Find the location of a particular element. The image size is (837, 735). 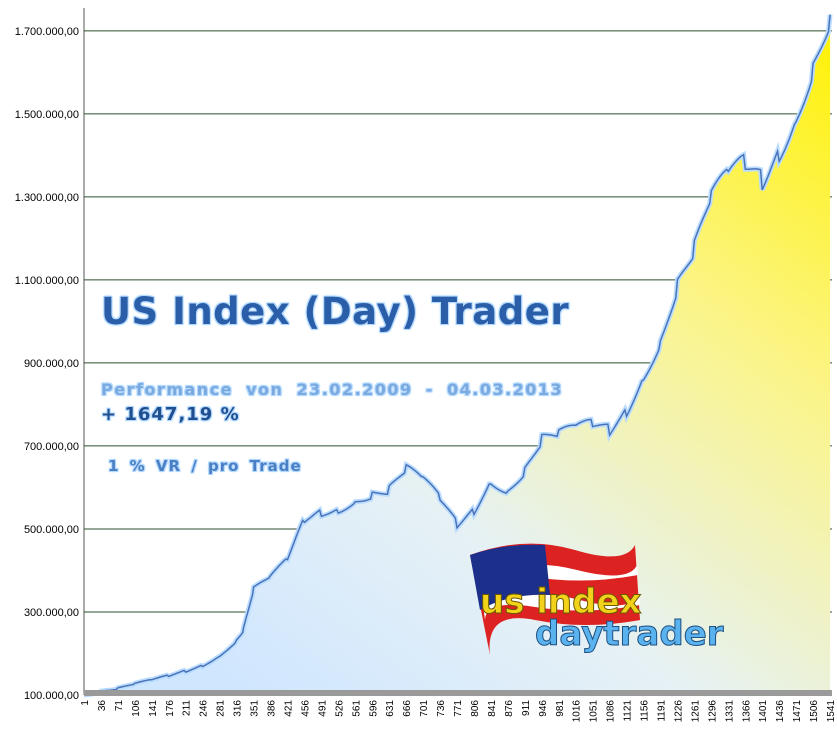

x-tick-label: 246 is located at coordinates (204, 708).